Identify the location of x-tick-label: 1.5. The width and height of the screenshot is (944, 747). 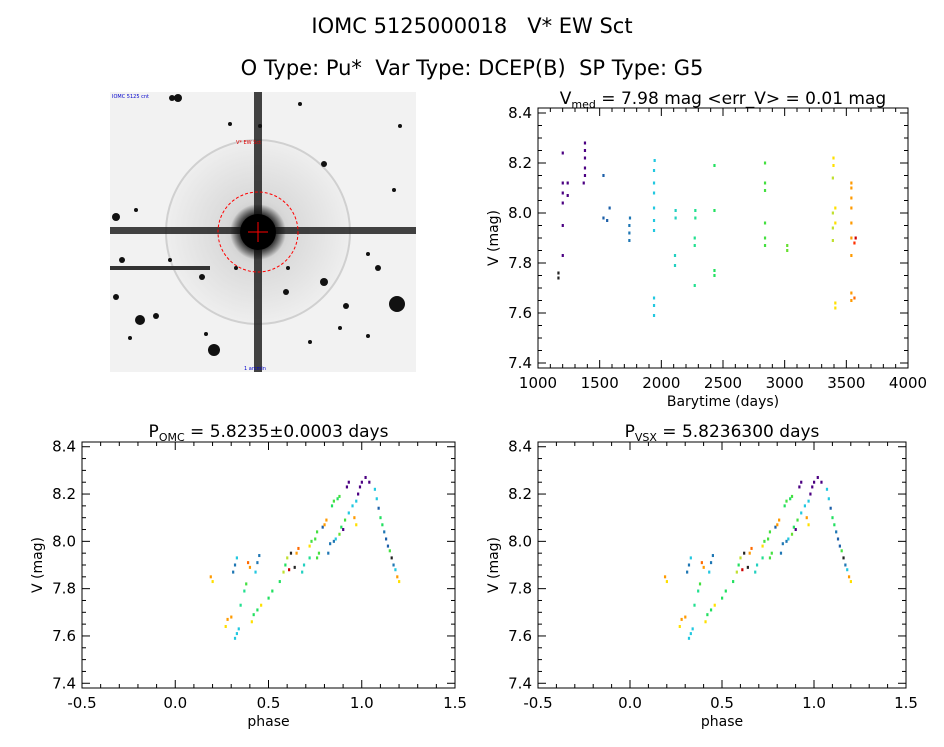
(455, 703).